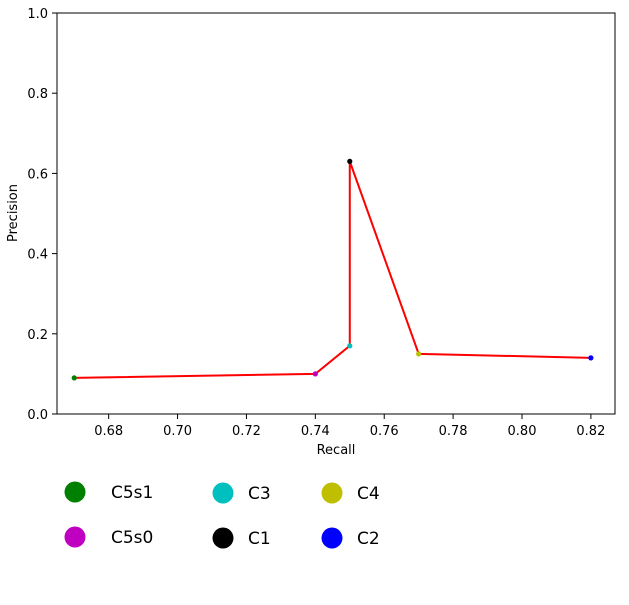 The image size is (629, 605). I want to click on legend-label-c5s1: C5s1, so click(132, 493).